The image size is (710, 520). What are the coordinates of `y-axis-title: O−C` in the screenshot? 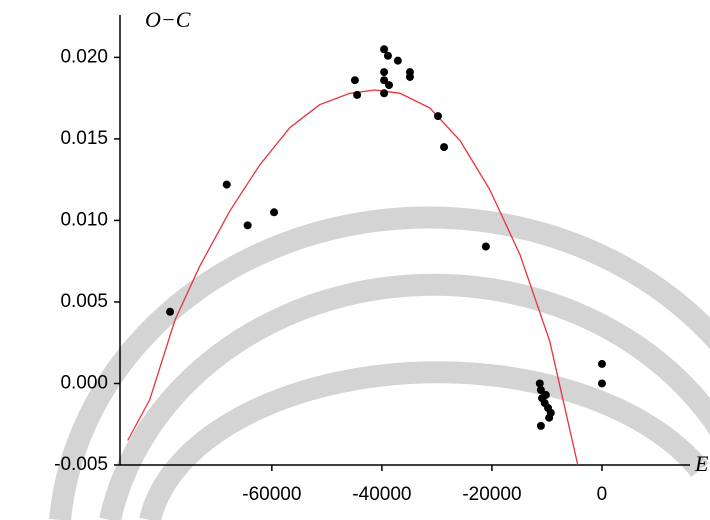 It's located at (168, 19).